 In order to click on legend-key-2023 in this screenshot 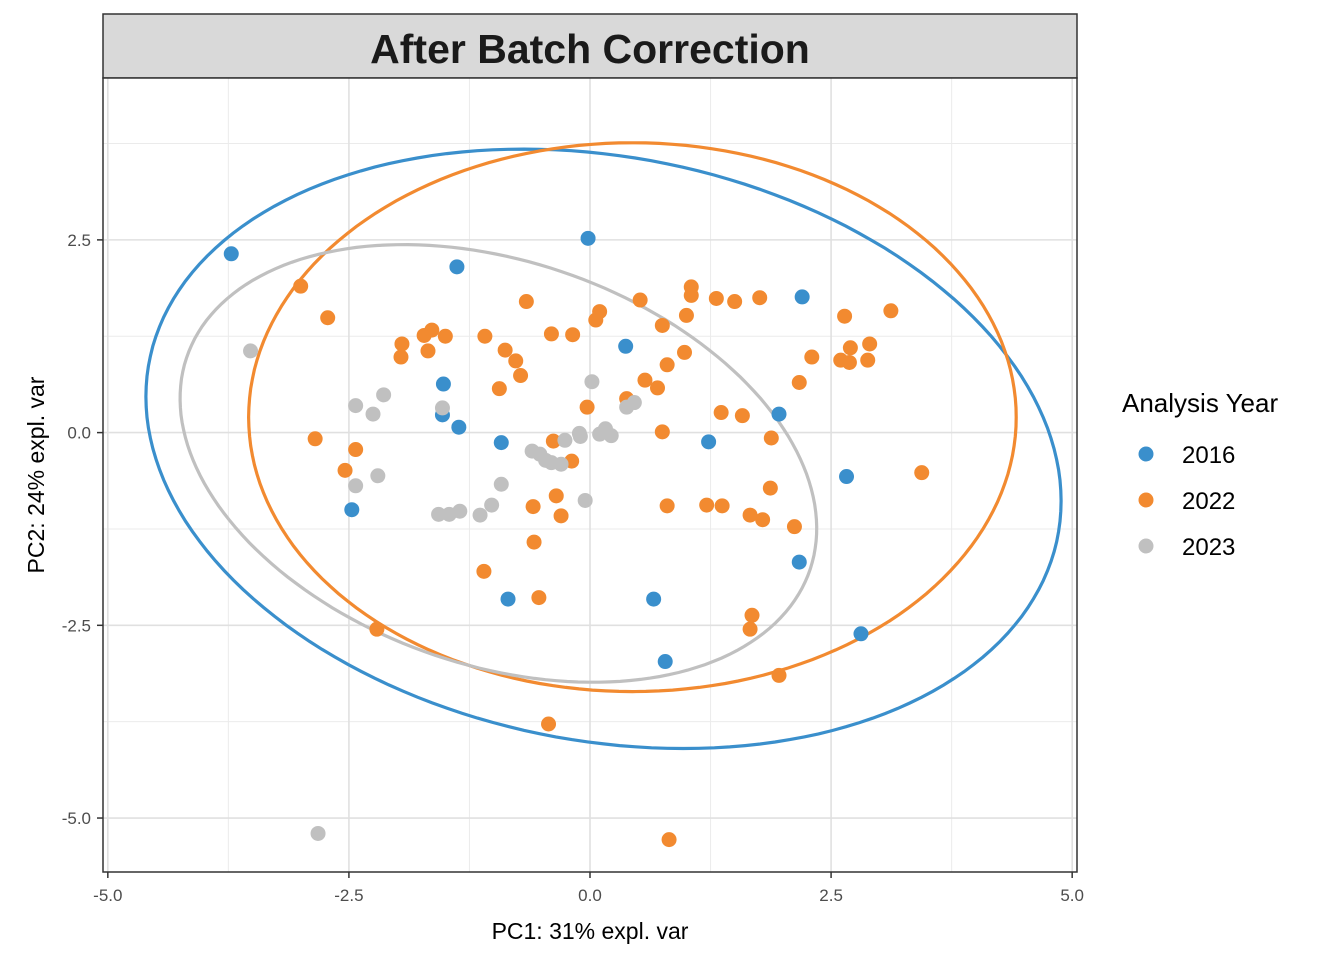, I will do `click(1146, 546)`.